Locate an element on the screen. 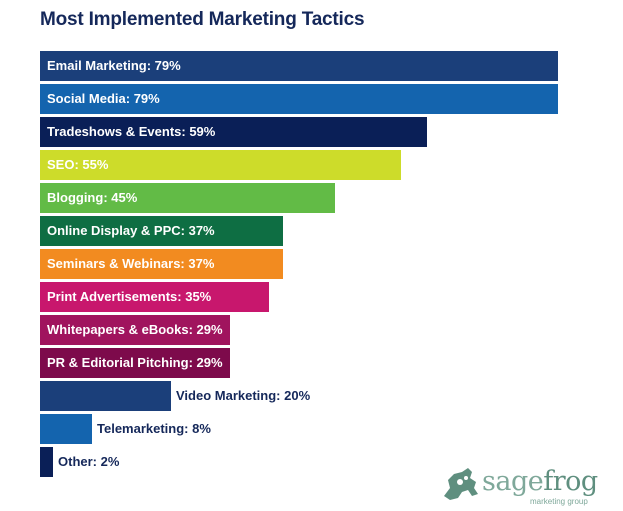 This screenshot has width=623, height=511. bar-label: Online Display & PPC: 37% is located at coordinates (131, 230).